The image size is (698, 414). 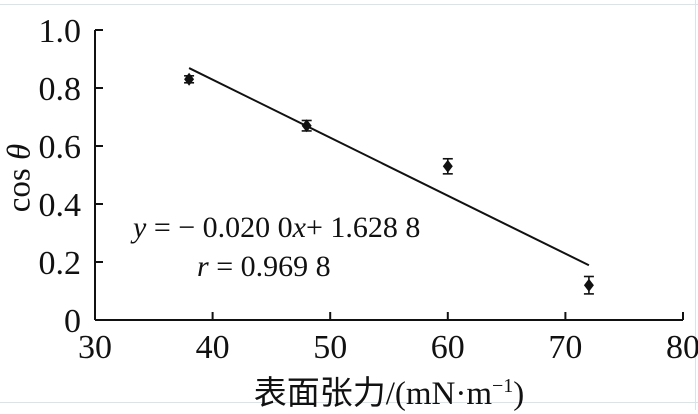 I want to click on x-tick-label: 70, so click(x=565, y=347).